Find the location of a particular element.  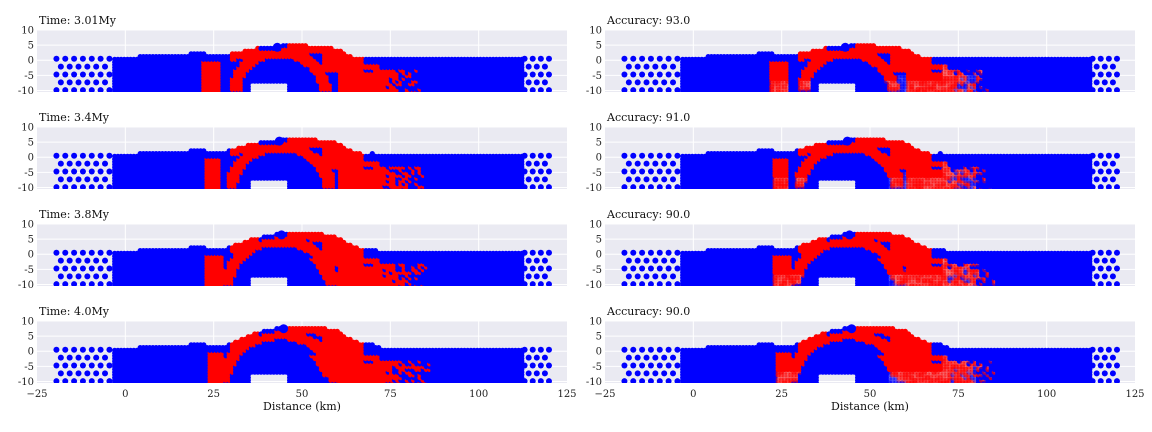

y-tick-label: -5 is located at coordinates (597, 76).